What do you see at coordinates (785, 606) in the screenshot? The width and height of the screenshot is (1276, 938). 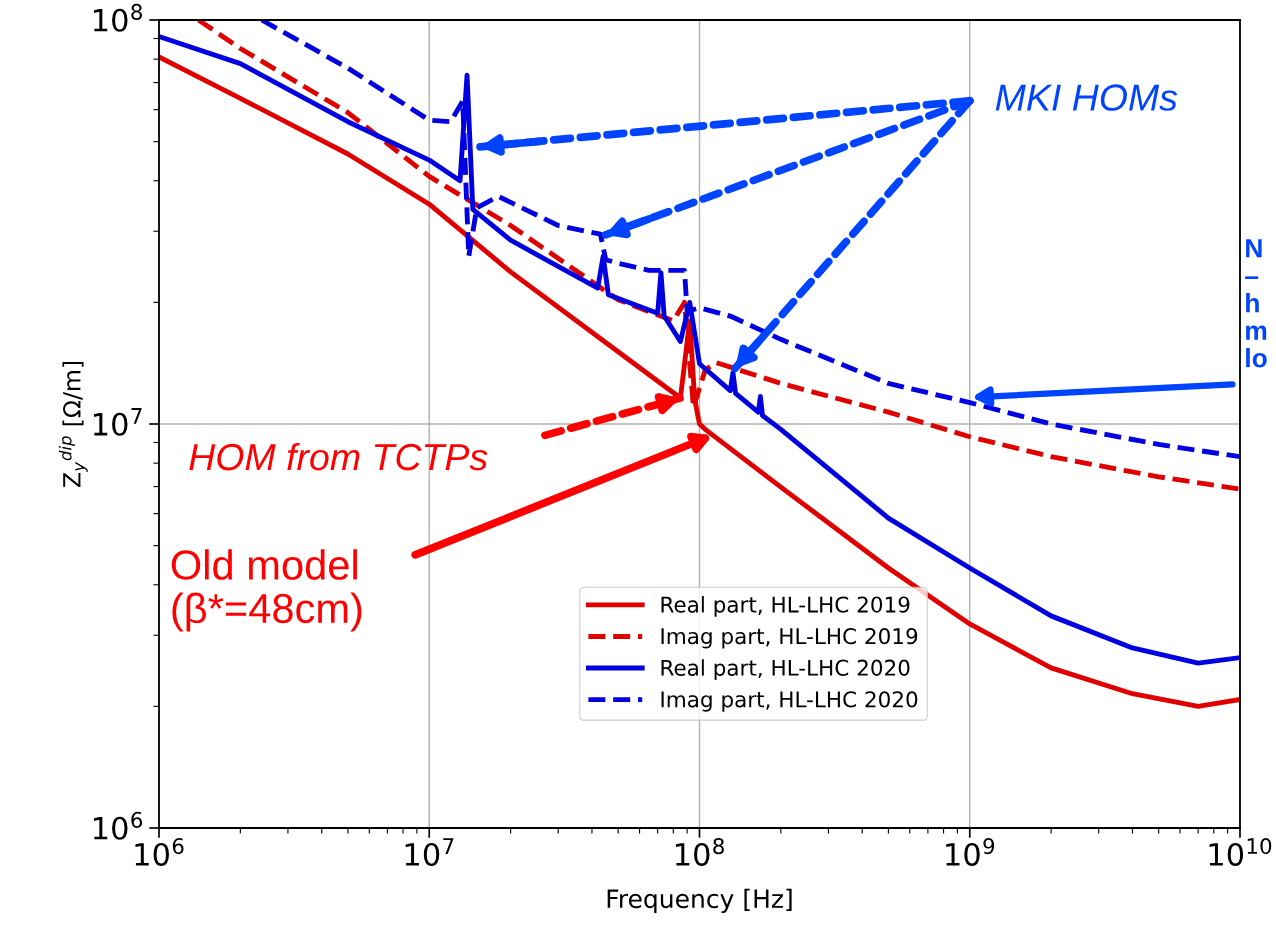 I see `legend-label: Real part, HL-LHC 2019` at bounding box center [785, 606].